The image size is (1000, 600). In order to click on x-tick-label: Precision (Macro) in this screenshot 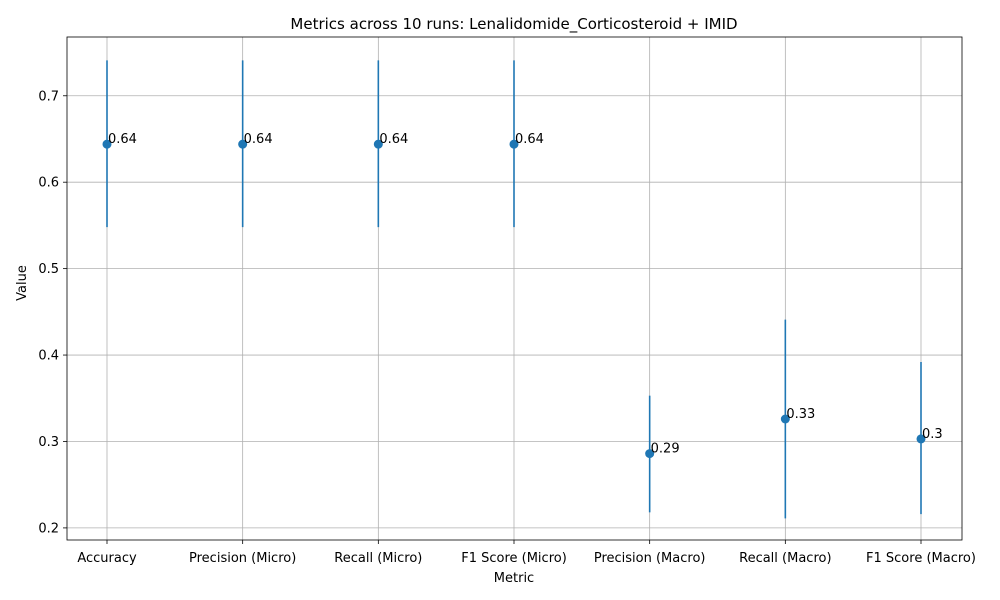, I will do `click(650, 558)`.